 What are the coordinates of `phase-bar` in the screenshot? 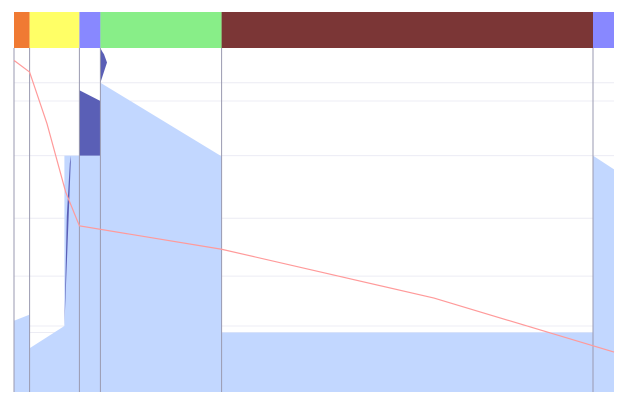 It's located at (314, 30).